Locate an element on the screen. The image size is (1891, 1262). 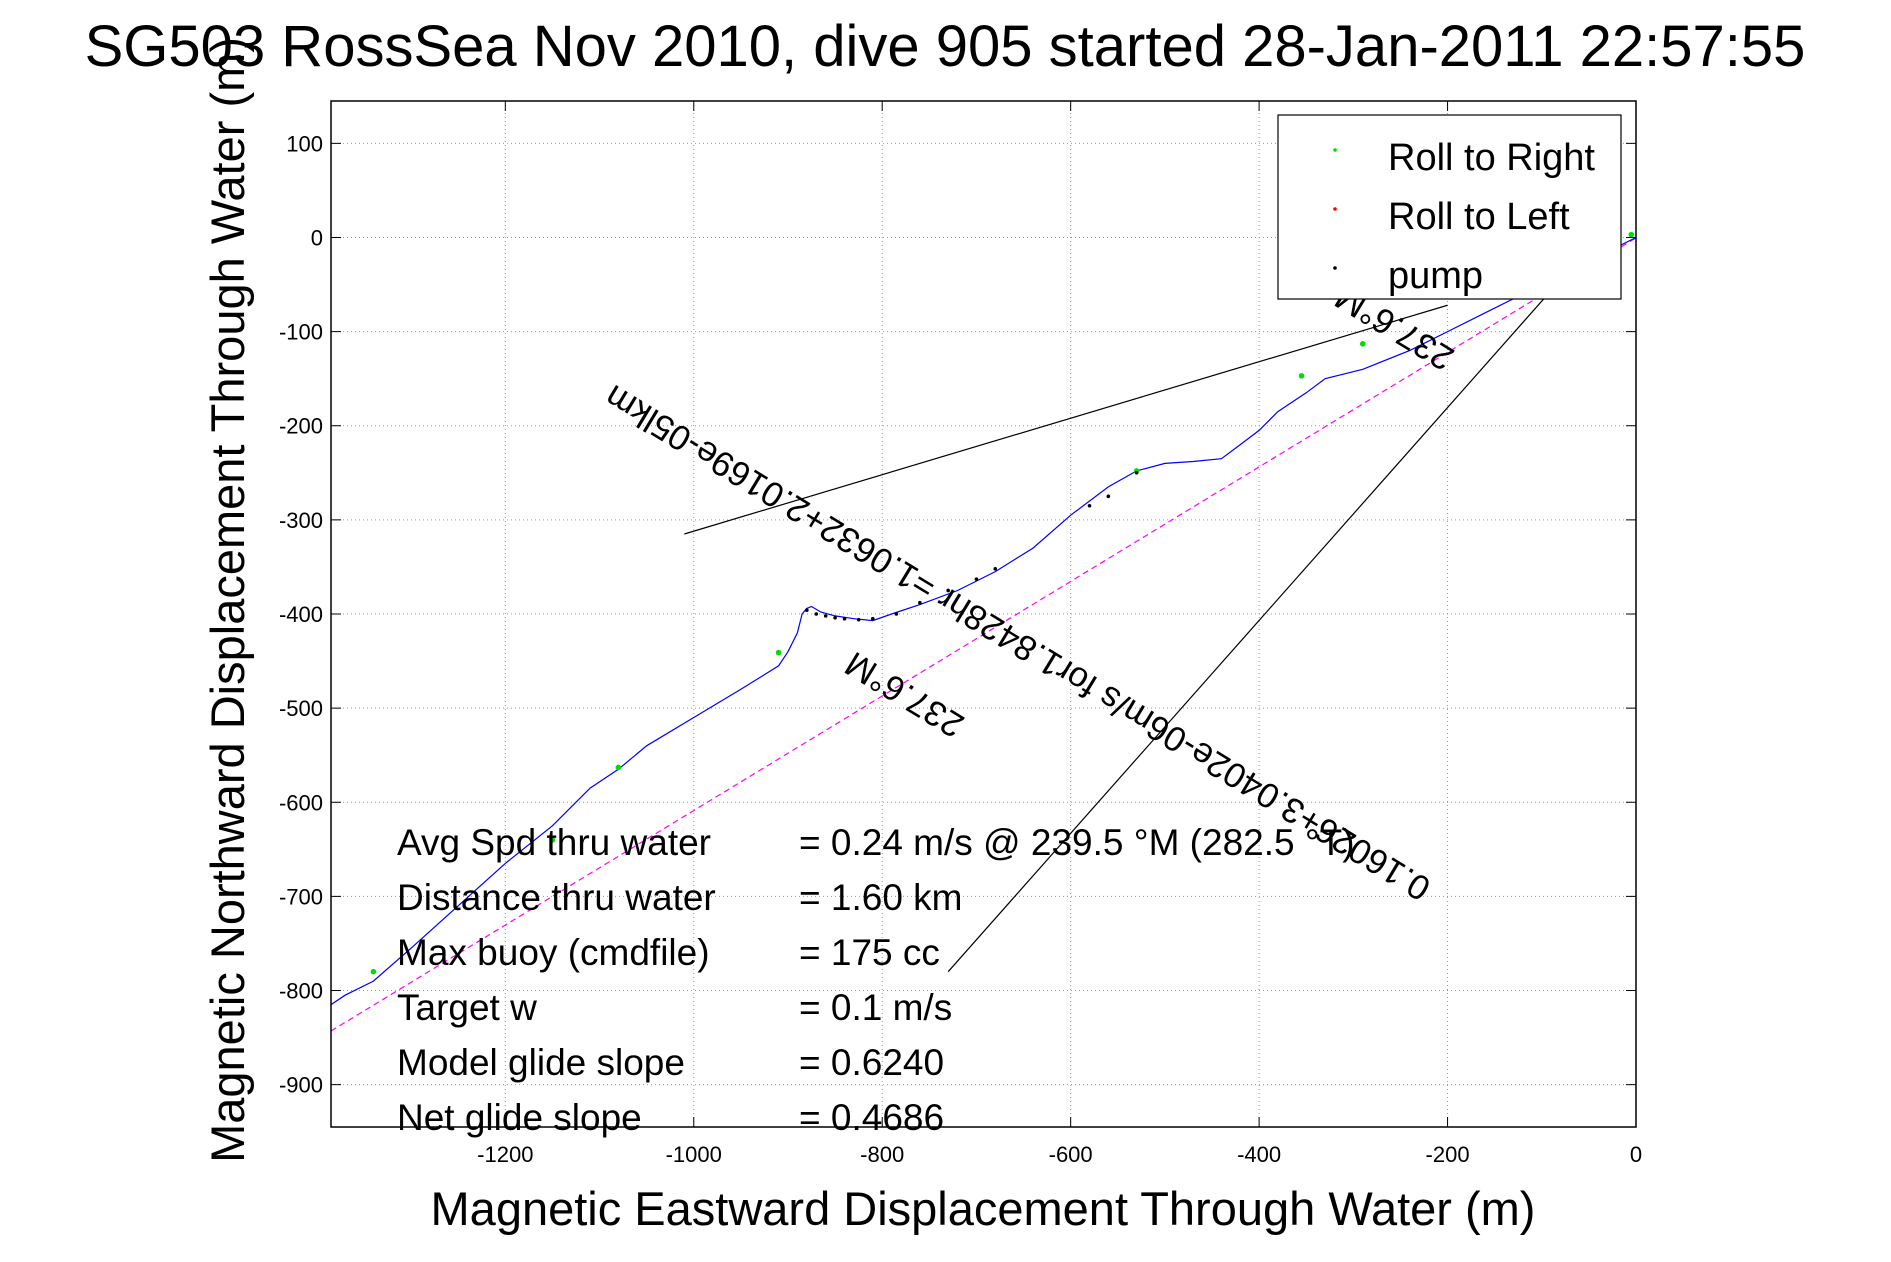
stat-value-net-glide: = 0.4686 is located at coordinates (871, 1117).